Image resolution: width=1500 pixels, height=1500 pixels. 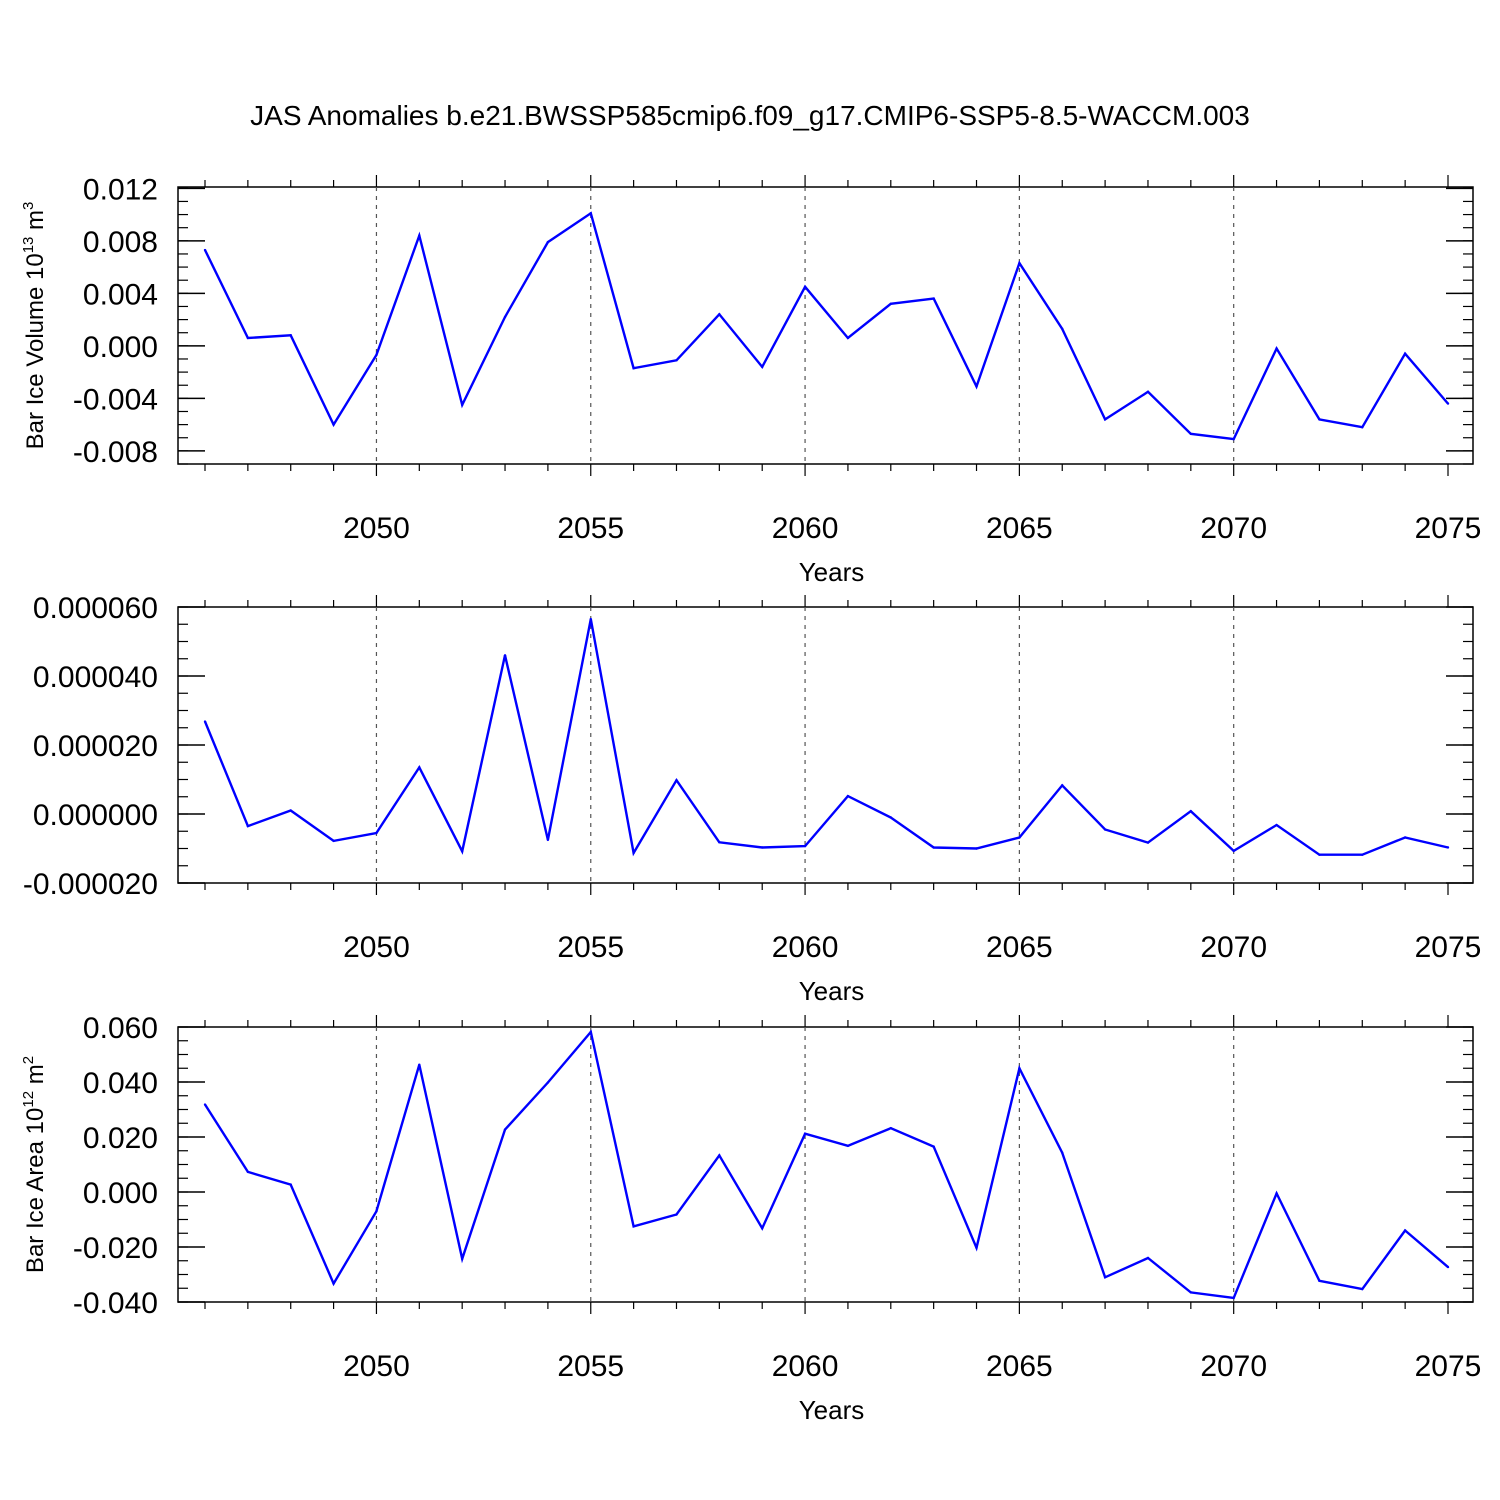 I want to click on y-tick-label: 0.040, so click(x=120, y=1083).